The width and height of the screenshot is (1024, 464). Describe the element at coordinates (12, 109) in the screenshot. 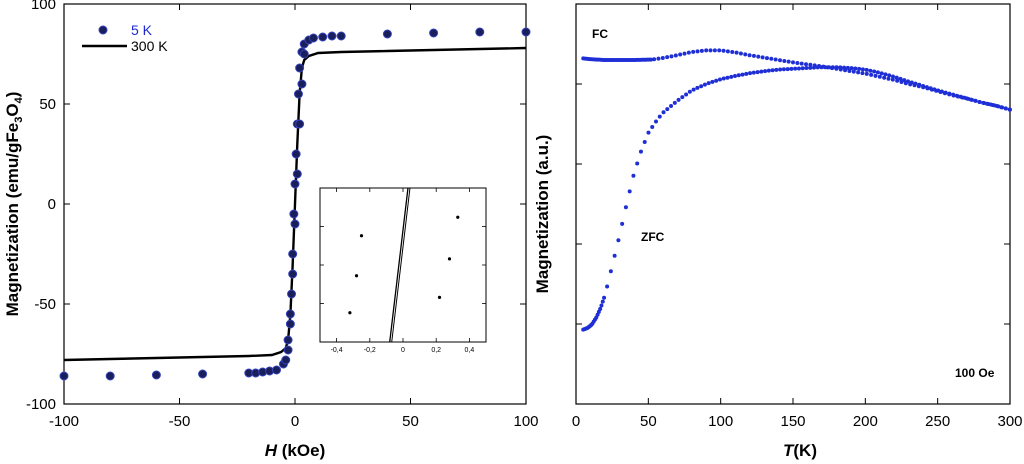

I see `y-axis-title-part: O` at that location.